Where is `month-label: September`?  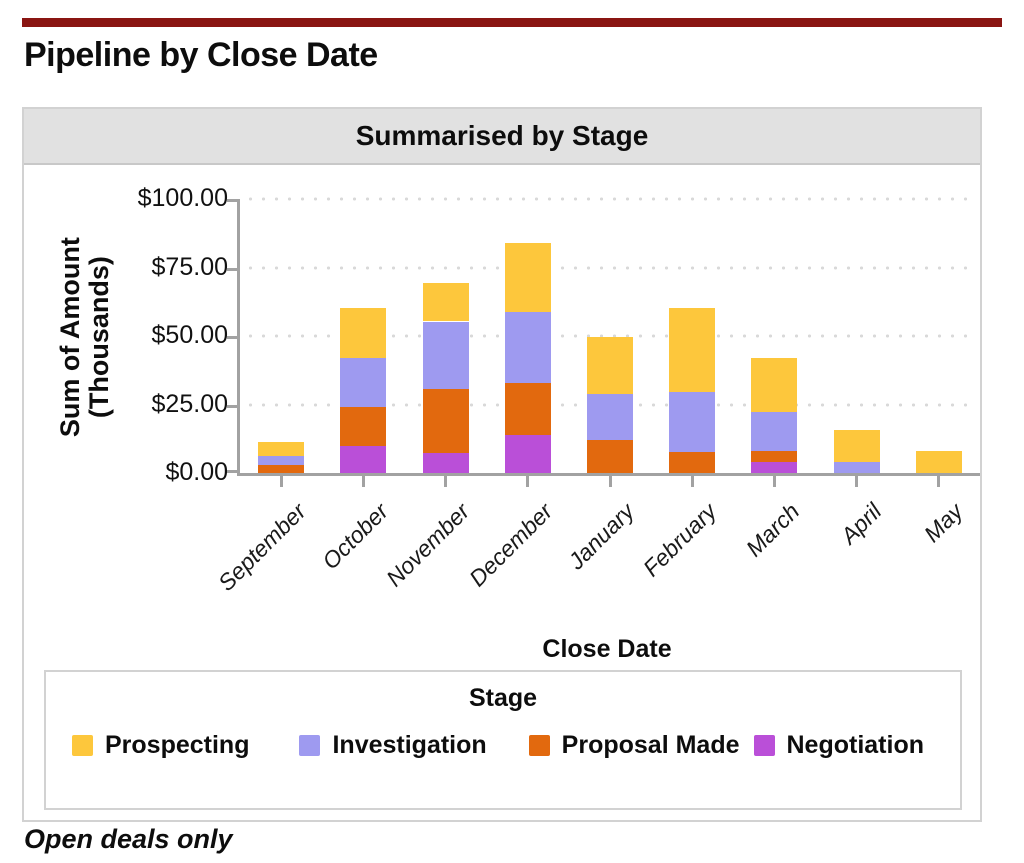
month-label: September is located at coordinates (261, 547).